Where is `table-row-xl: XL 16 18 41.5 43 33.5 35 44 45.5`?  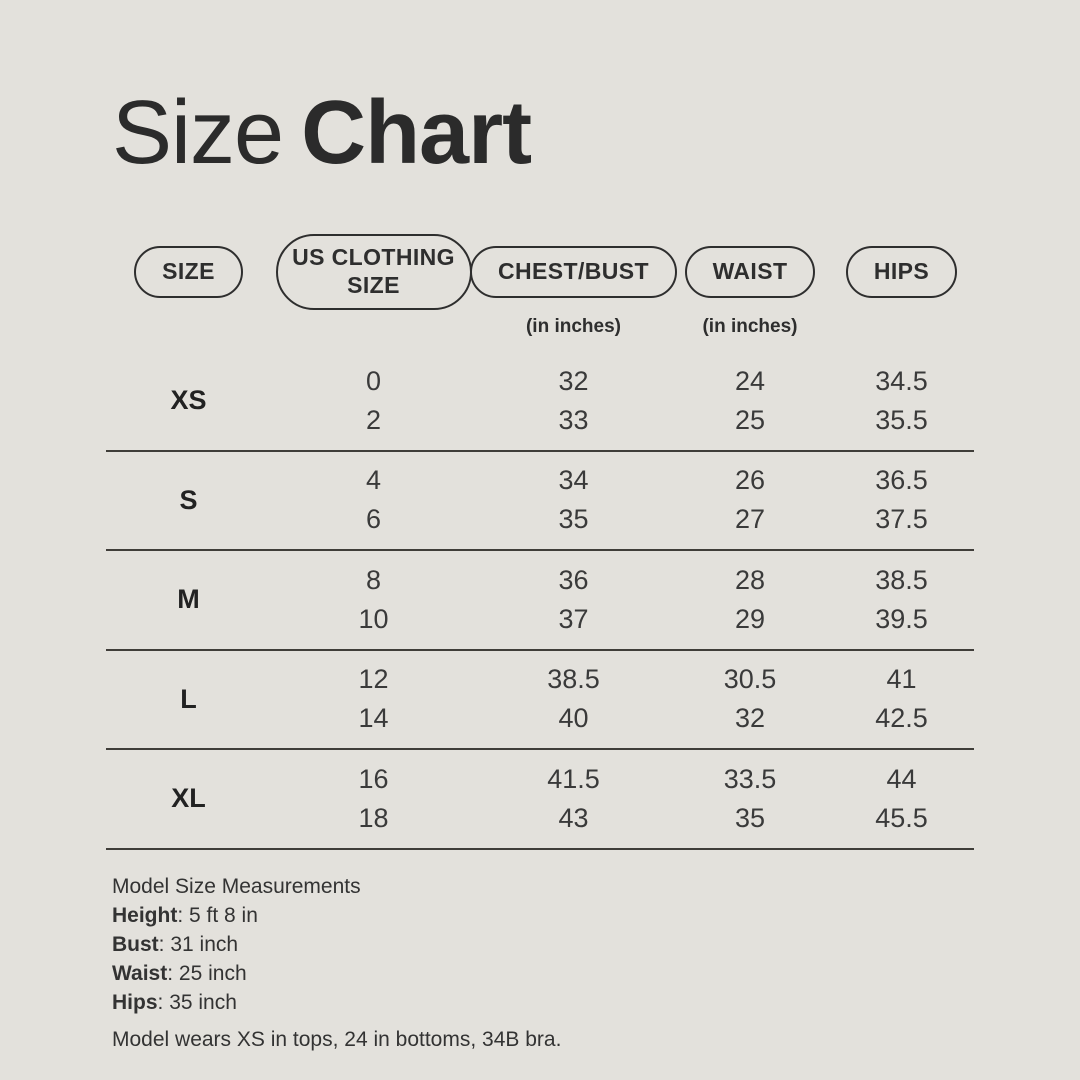 table-row-xl: XL 16 18 41.5 43 33.5 35 44 45.5 is located at coordinates (540, 800).